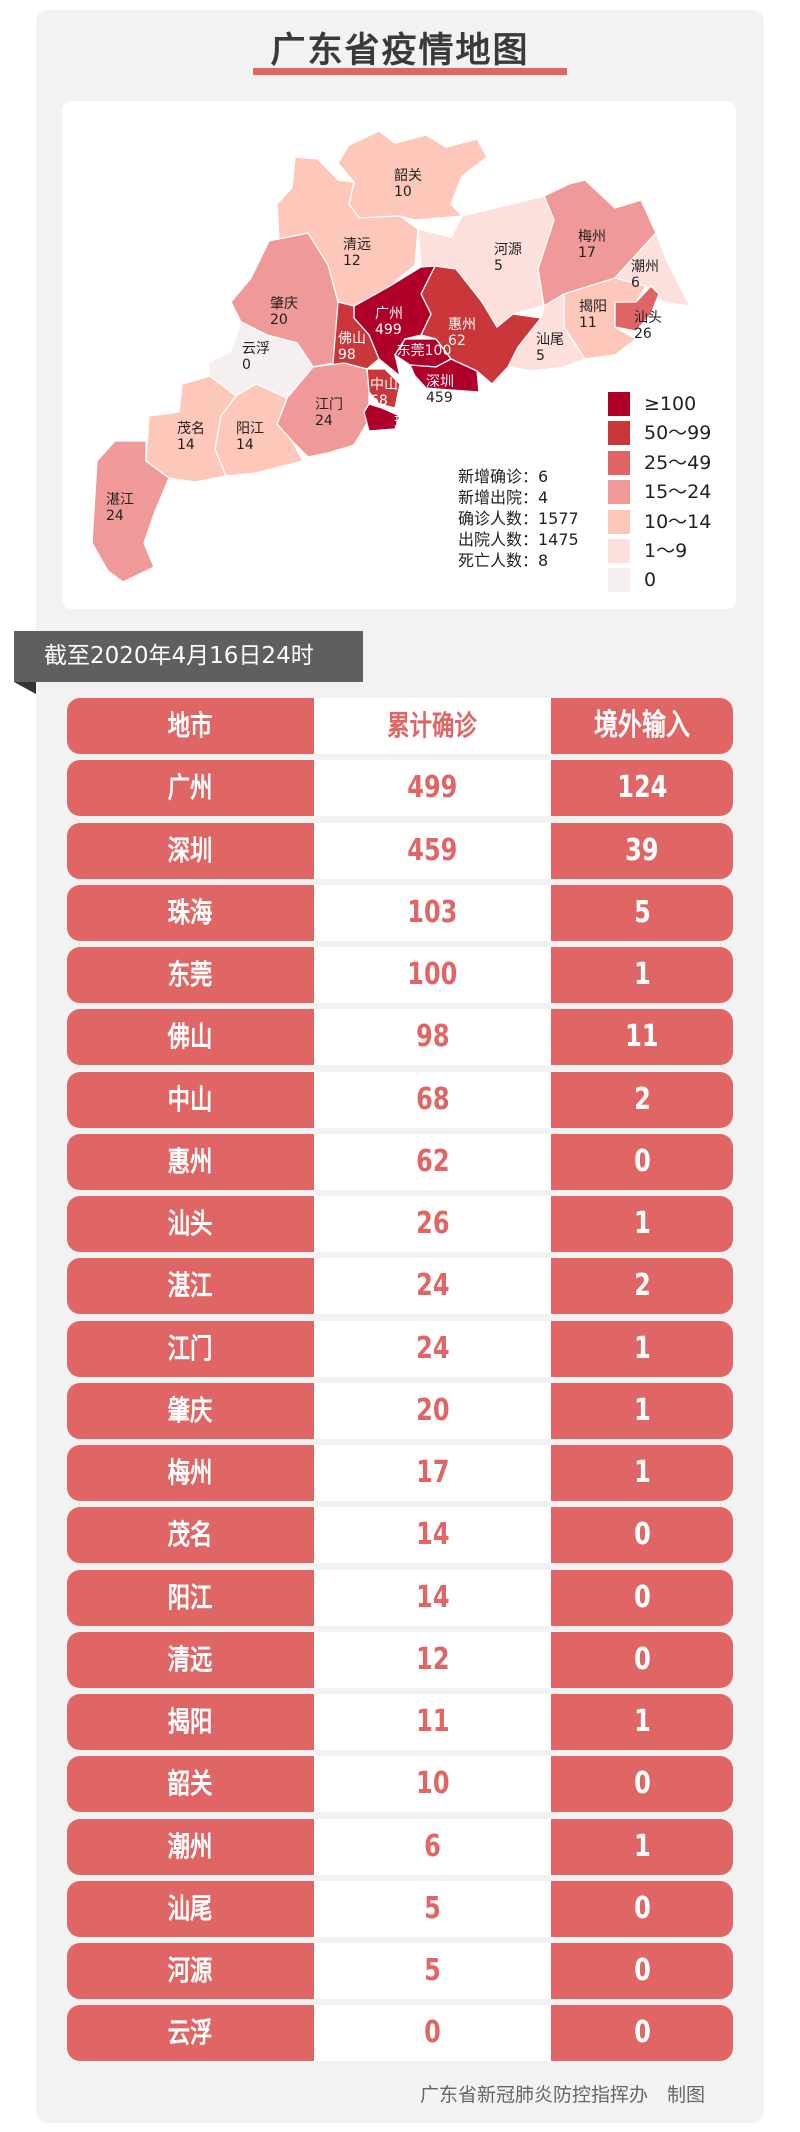 The image size is (800, 2132). I want to click on cell-text: 揭阳, so click(190, 1721).